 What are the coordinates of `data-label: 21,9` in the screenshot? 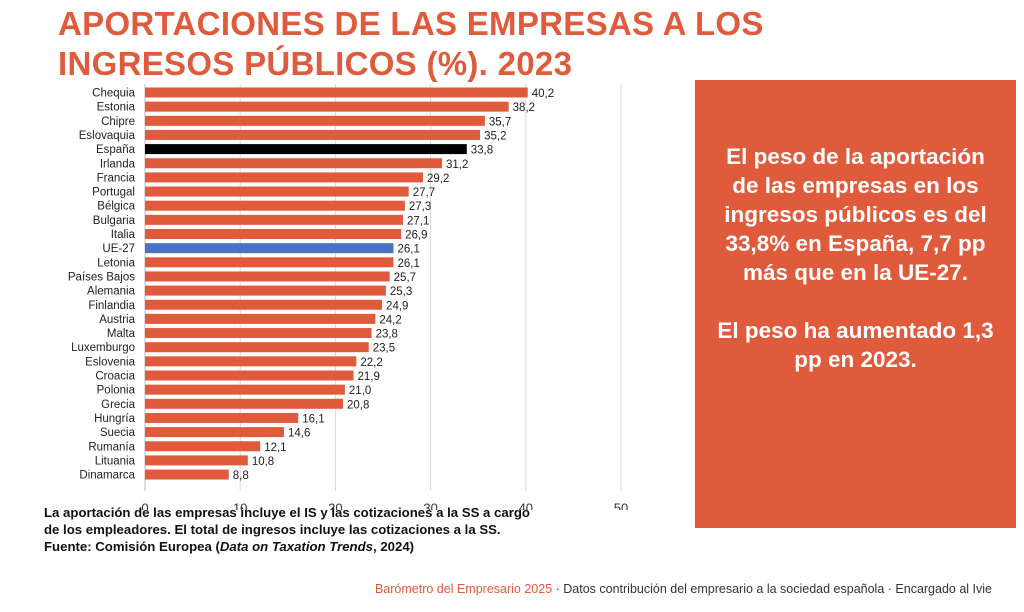 It's located at (368, 377).